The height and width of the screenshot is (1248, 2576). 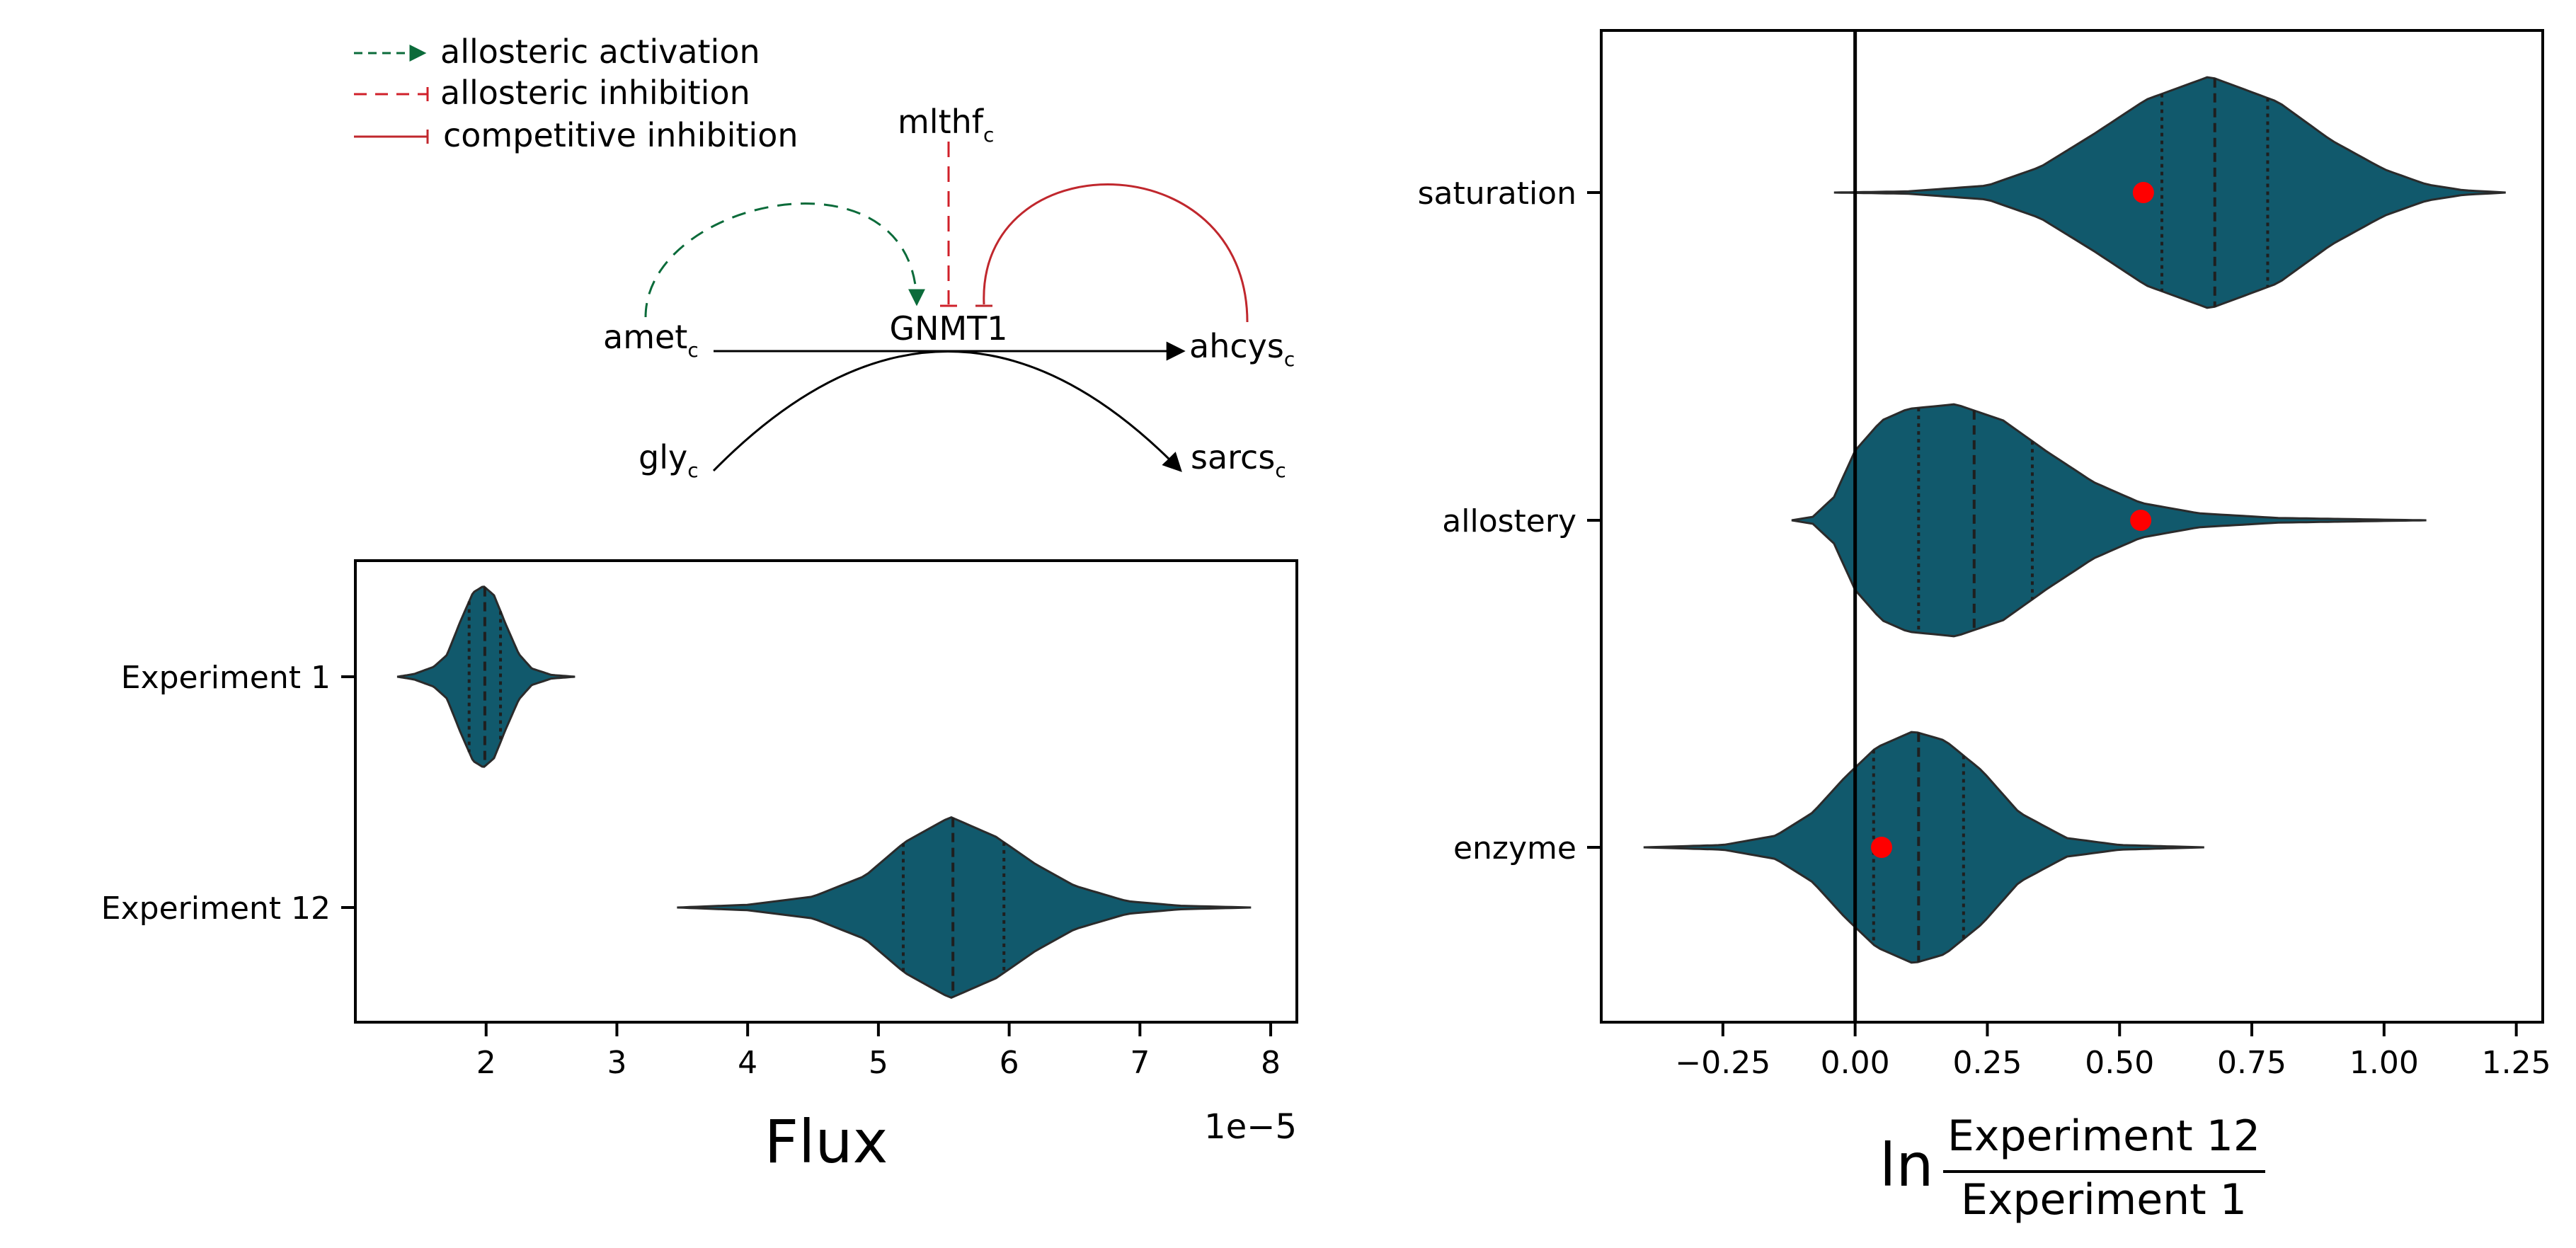 What do you see at coordinates (1271, 1063) in the screenshot?
I see `x-tick-label: 8` at bounding box center [1271, 1063].